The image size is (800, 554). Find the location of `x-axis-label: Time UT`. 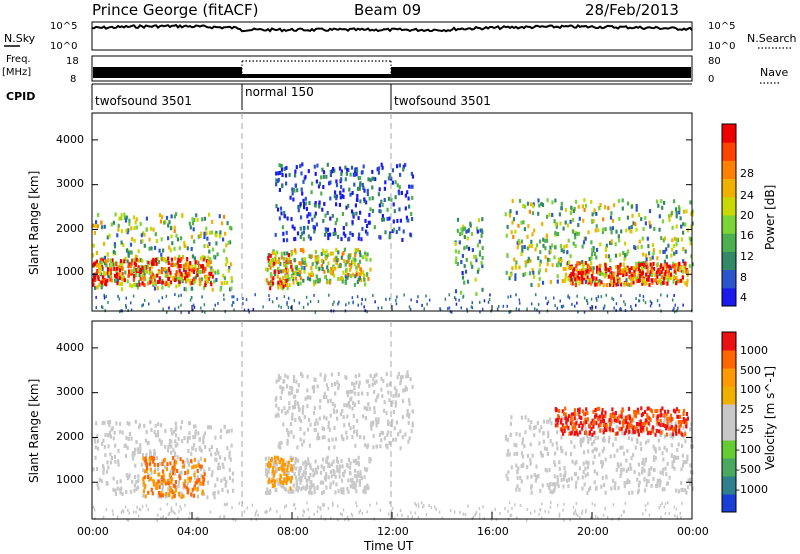

x-axis-label: Time UT is located at coordinates (388, 546).